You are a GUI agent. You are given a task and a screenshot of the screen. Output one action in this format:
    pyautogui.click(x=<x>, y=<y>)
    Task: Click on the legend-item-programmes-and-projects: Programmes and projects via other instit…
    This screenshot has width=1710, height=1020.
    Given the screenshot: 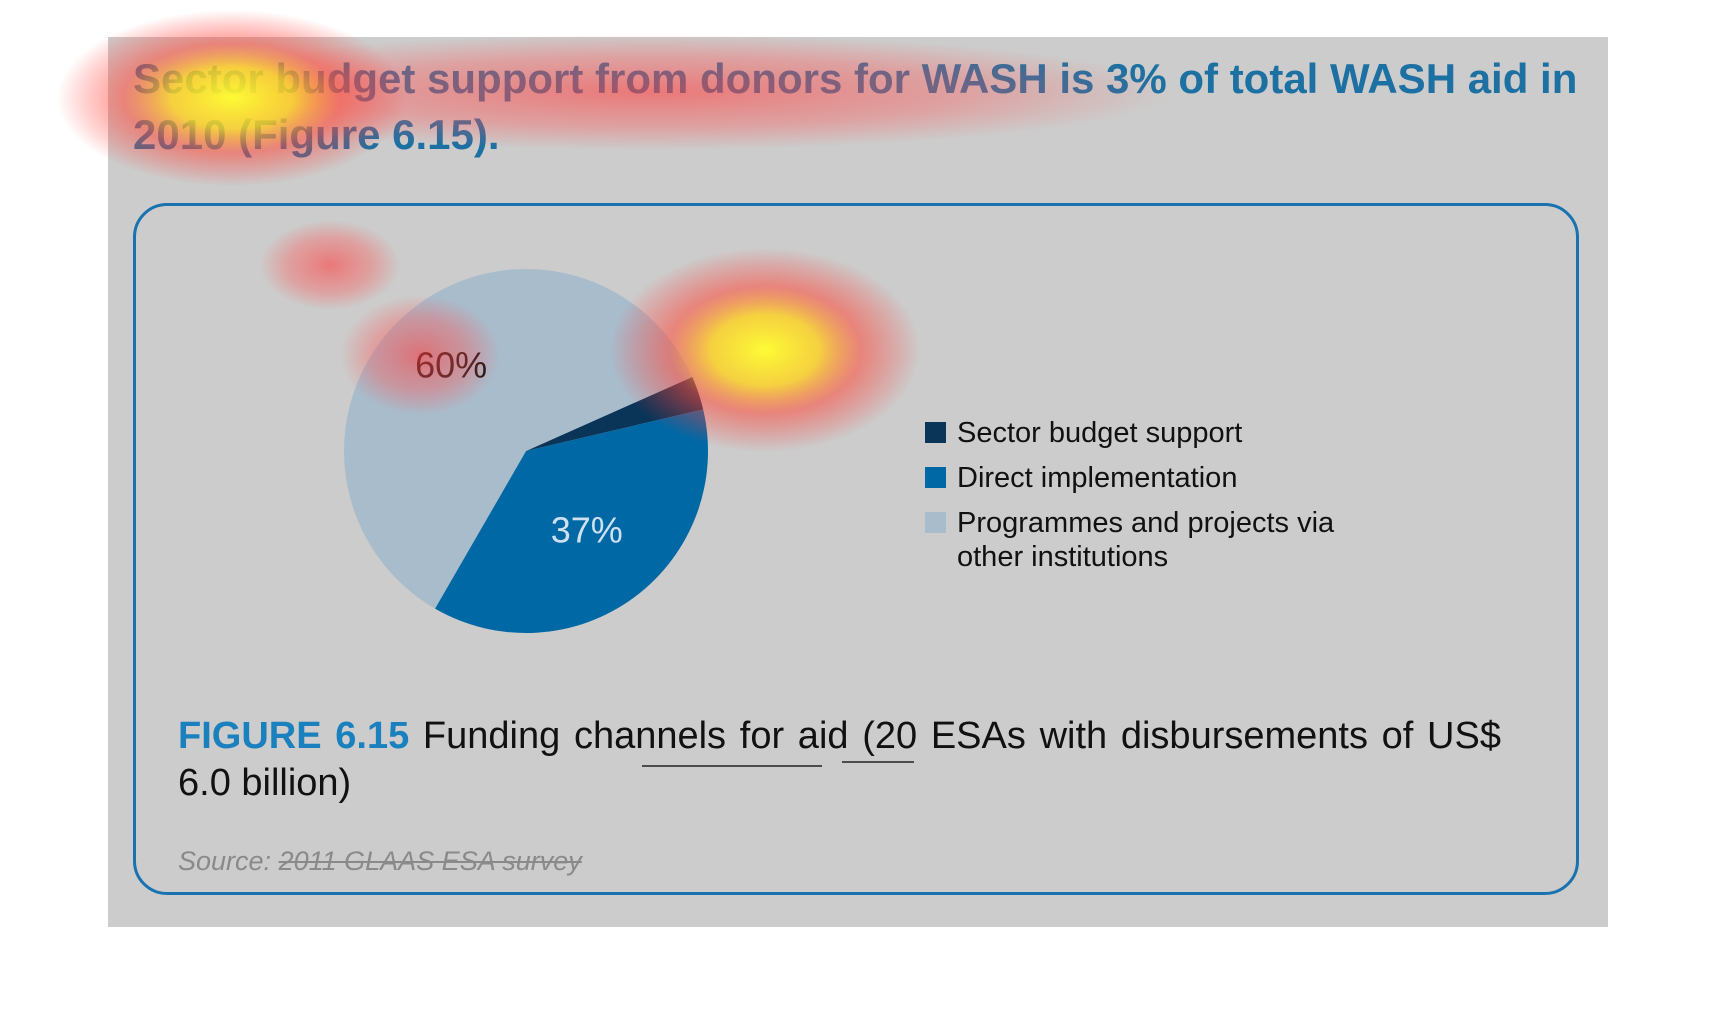 What is the action you would take?
    pyautogui.click(x=1165, y=540)
    